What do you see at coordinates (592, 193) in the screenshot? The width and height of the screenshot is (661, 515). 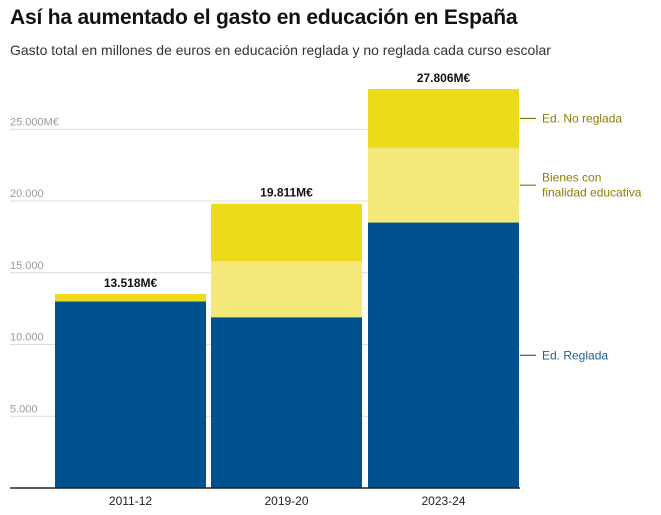 I see `legend-label: finalidad educativa` at bounding box center [592, 193].